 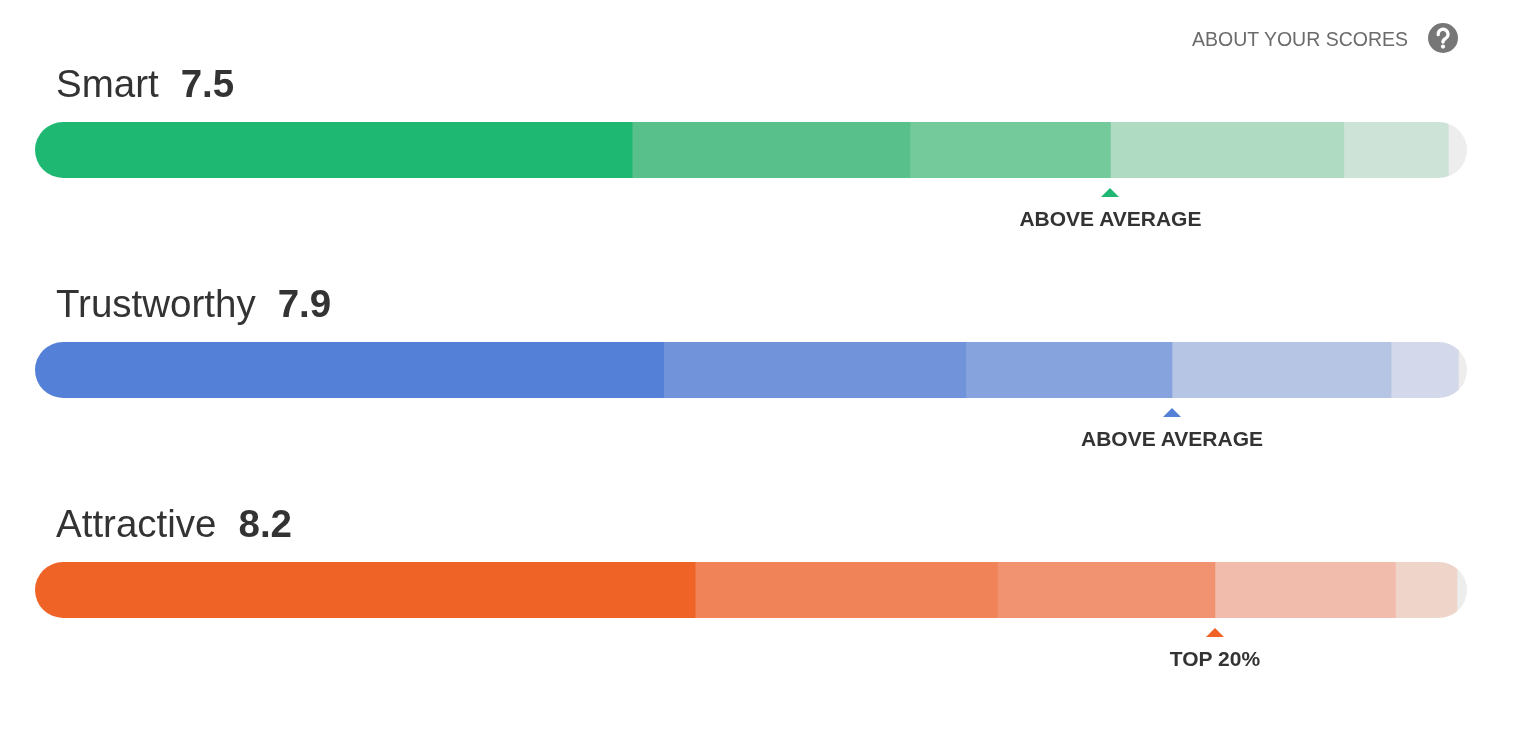 I want to click on text: ABOUT YOUR SCORES, so click(x=1300, y=39).